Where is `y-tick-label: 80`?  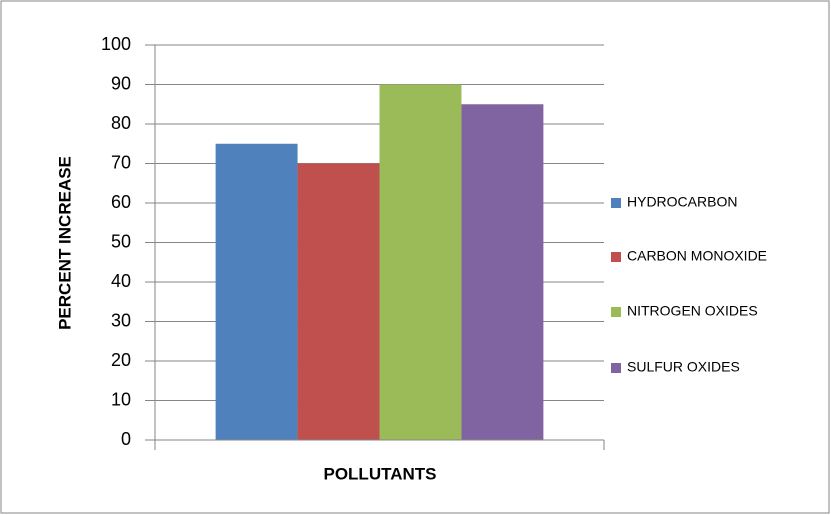 y-tick-label: 80 is located at coordinates (121, 123).